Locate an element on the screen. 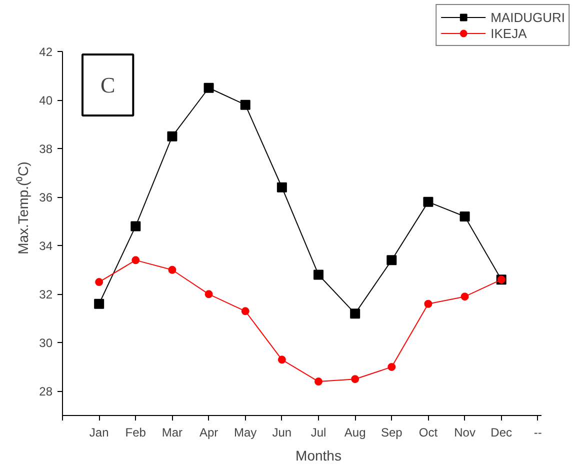 The width and height of the screenshot is (574, 470). x-tick-label: Jul is located at coordinates (318, 433).